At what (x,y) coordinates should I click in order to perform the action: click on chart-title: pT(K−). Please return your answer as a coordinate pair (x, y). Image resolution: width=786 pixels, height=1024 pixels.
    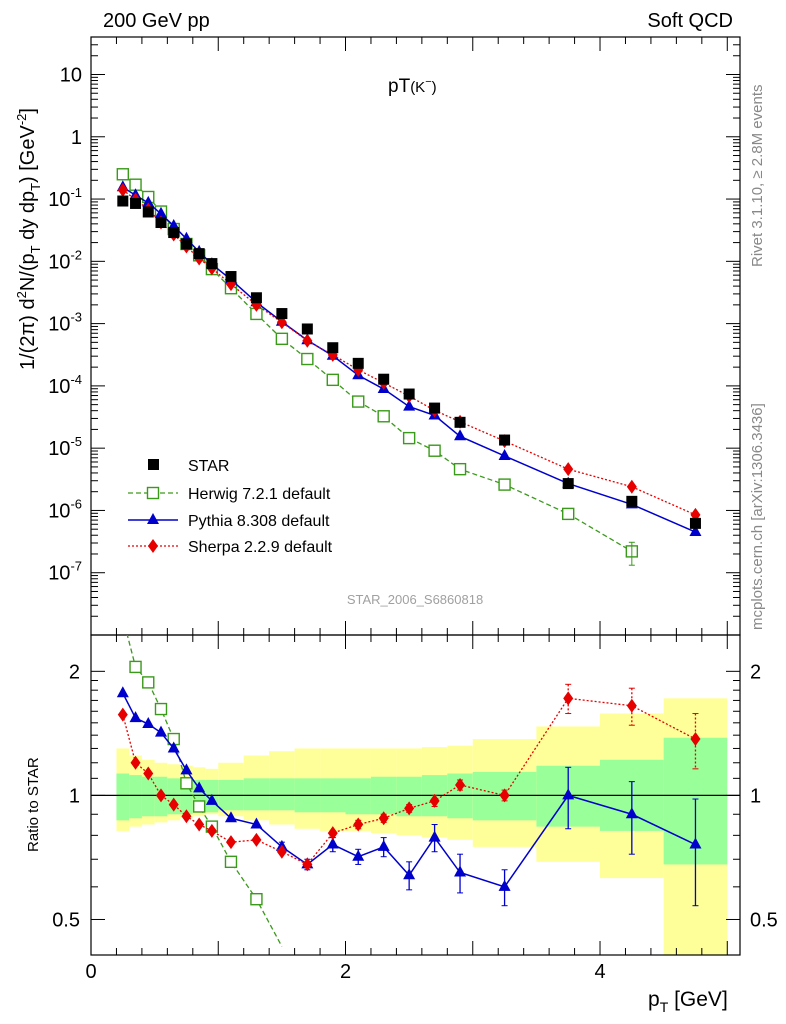
    Looking at the image, I should click on (412, 86).